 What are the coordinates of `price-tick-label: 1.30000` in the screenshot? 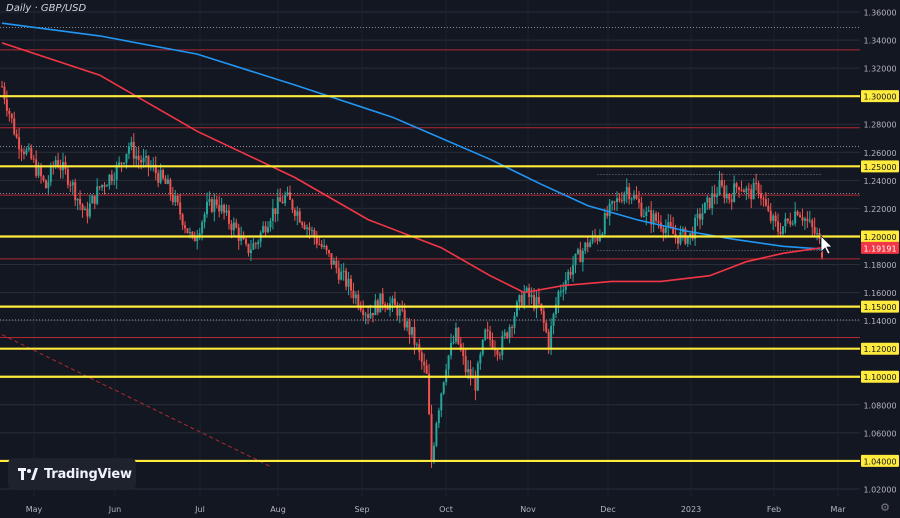 It's located at (879, 97).